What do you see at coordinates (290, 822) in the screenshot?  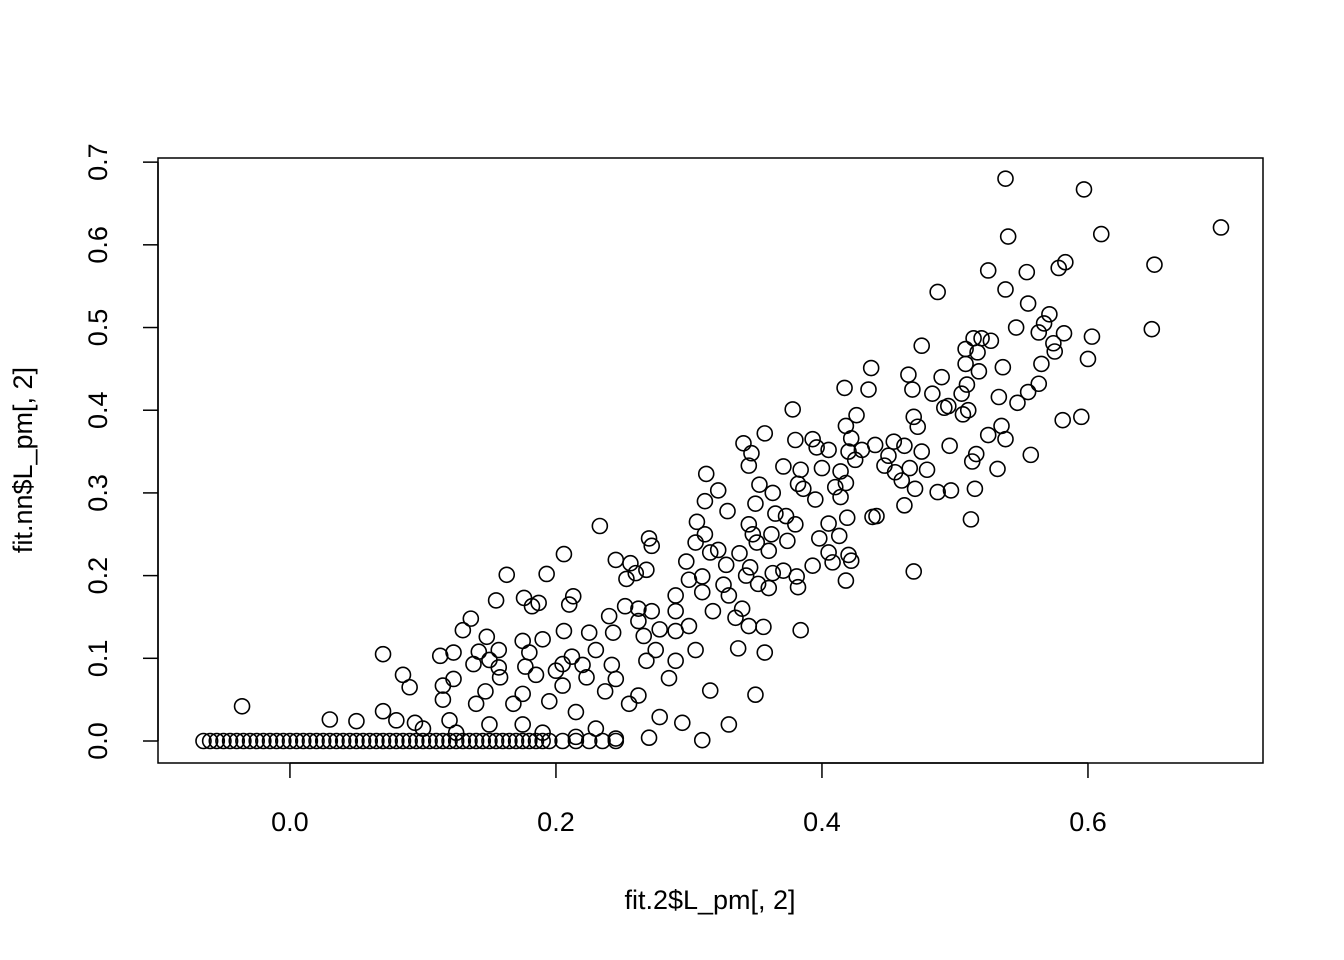 I see `x-tick-label: 0.0` at bounding box center [290, 822].